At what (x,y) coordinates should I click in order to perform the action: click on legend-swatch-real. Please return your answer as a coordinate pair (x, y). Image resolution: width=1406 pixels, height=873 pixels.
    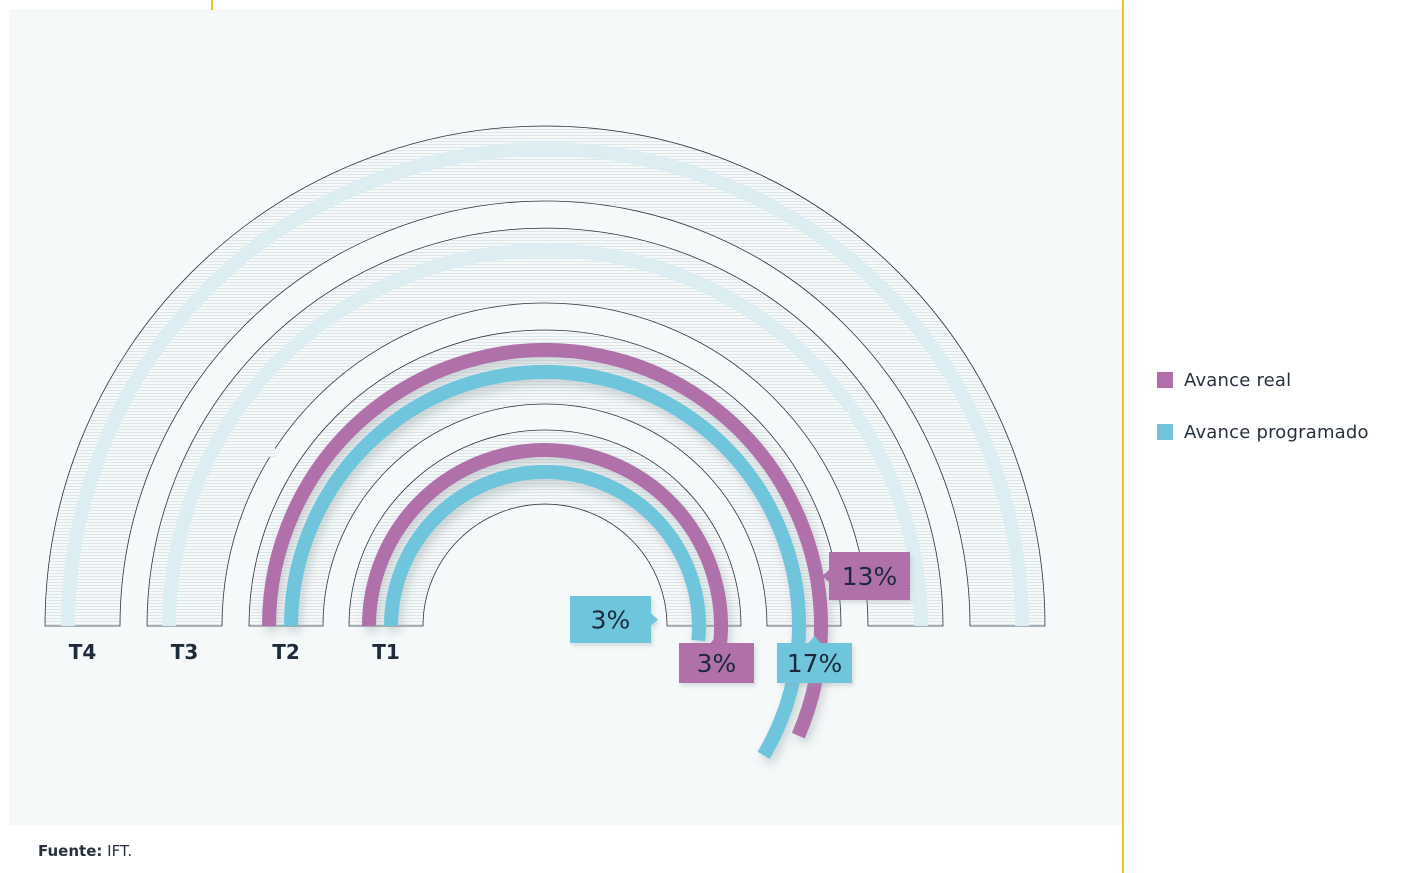
    Looking at the image, I should click on (1165, 380).